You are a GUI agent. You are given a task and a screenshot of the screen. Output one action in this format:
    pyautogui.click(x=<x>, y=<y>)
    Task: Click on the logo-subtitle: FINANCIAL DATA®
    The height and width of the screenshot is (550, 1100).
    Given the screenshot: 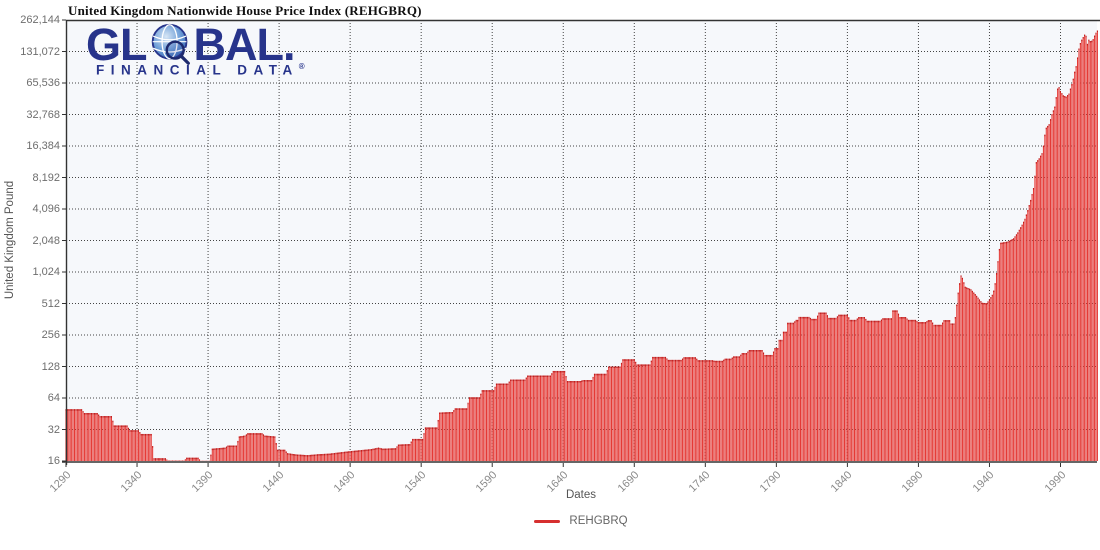 What is the action you would take?
    pyautogui.click(x=195, y=70)
    